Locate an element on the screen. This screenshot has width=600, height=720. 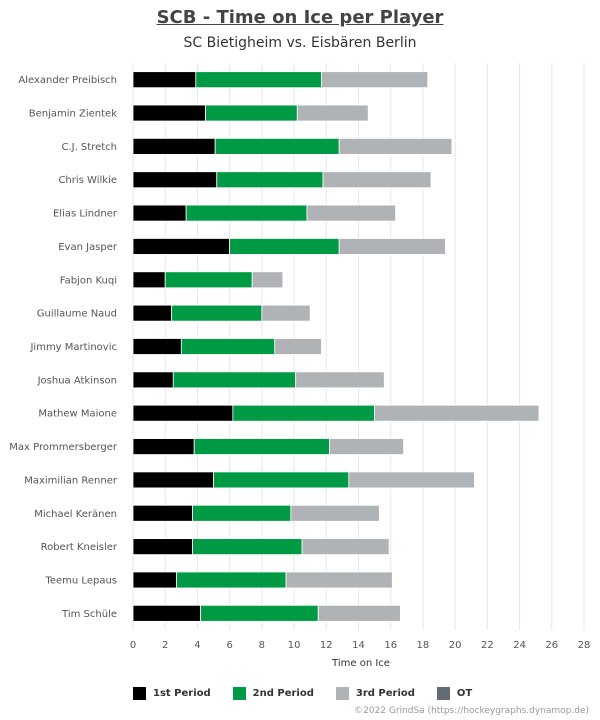
legend-item: 2nd Period is located at coordinates (273, 693).